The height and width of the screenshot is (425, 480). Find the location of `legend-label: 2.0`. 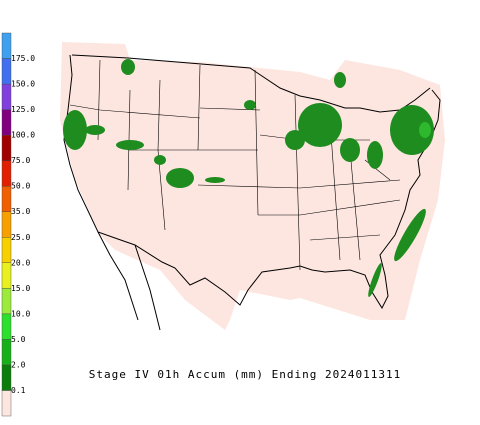

legend-label: 2.0 is located at coordinates (18, 364).